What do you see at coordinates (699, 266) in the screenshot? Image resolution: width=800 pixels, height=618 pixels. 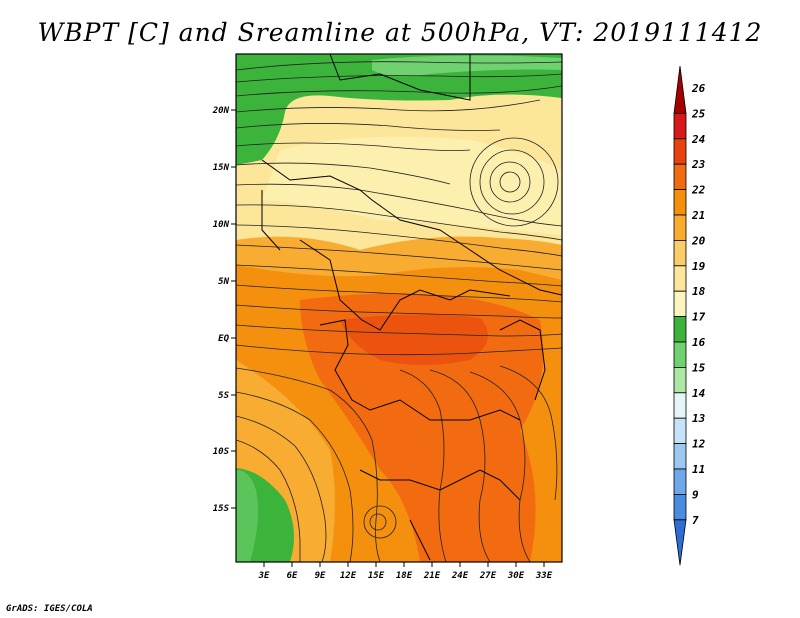 I see `colorbar-label: 19` at bounding box center [699, 266].